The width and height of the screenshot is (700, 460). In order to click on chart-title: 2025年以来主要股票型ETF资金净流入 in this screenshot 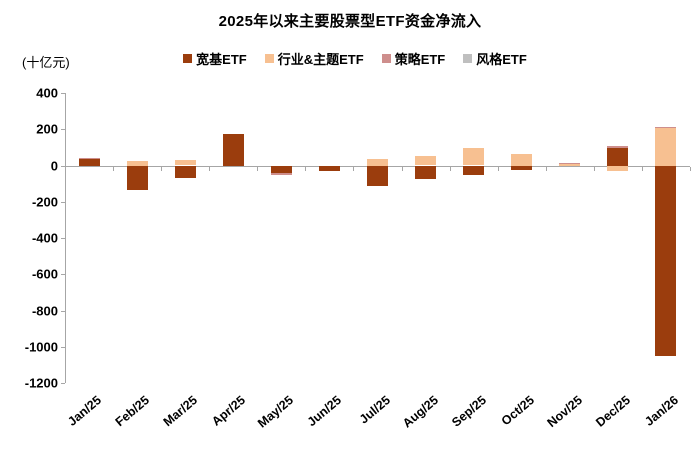, I will do `click(350, 21)`.